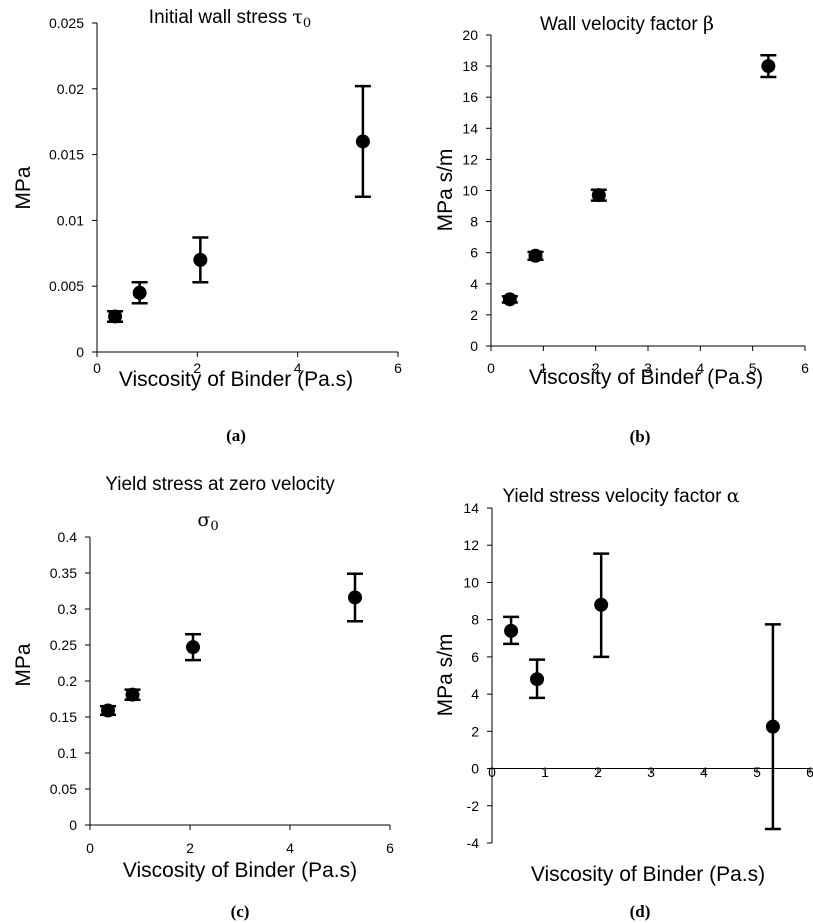 This screenshot has height=923, width=813. I want to click on chart-title: Yield stress velocity factor α, so click(620, 496).